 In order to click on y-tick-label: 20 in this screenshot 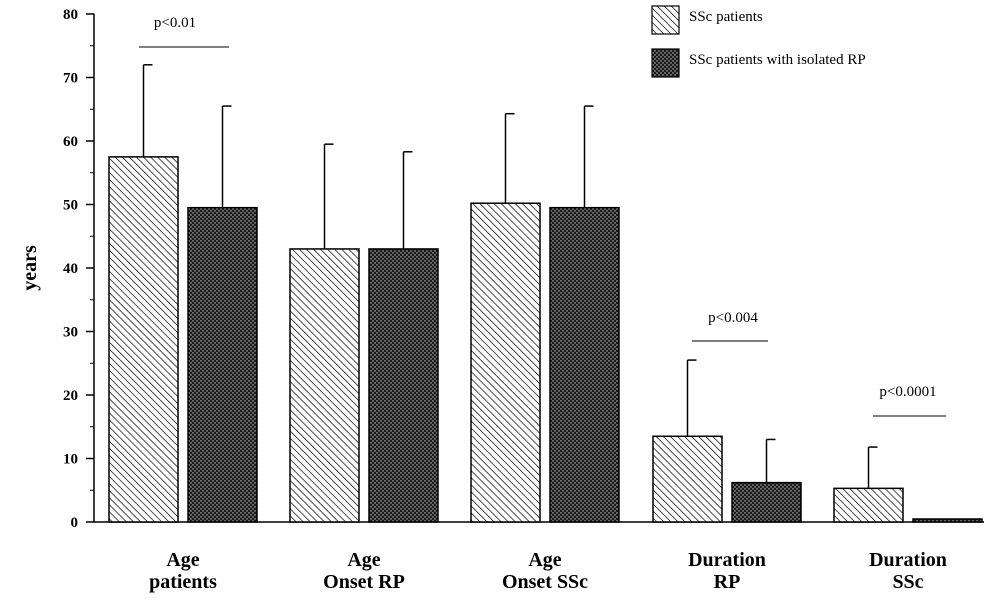, I will do `click(70, 396)`.